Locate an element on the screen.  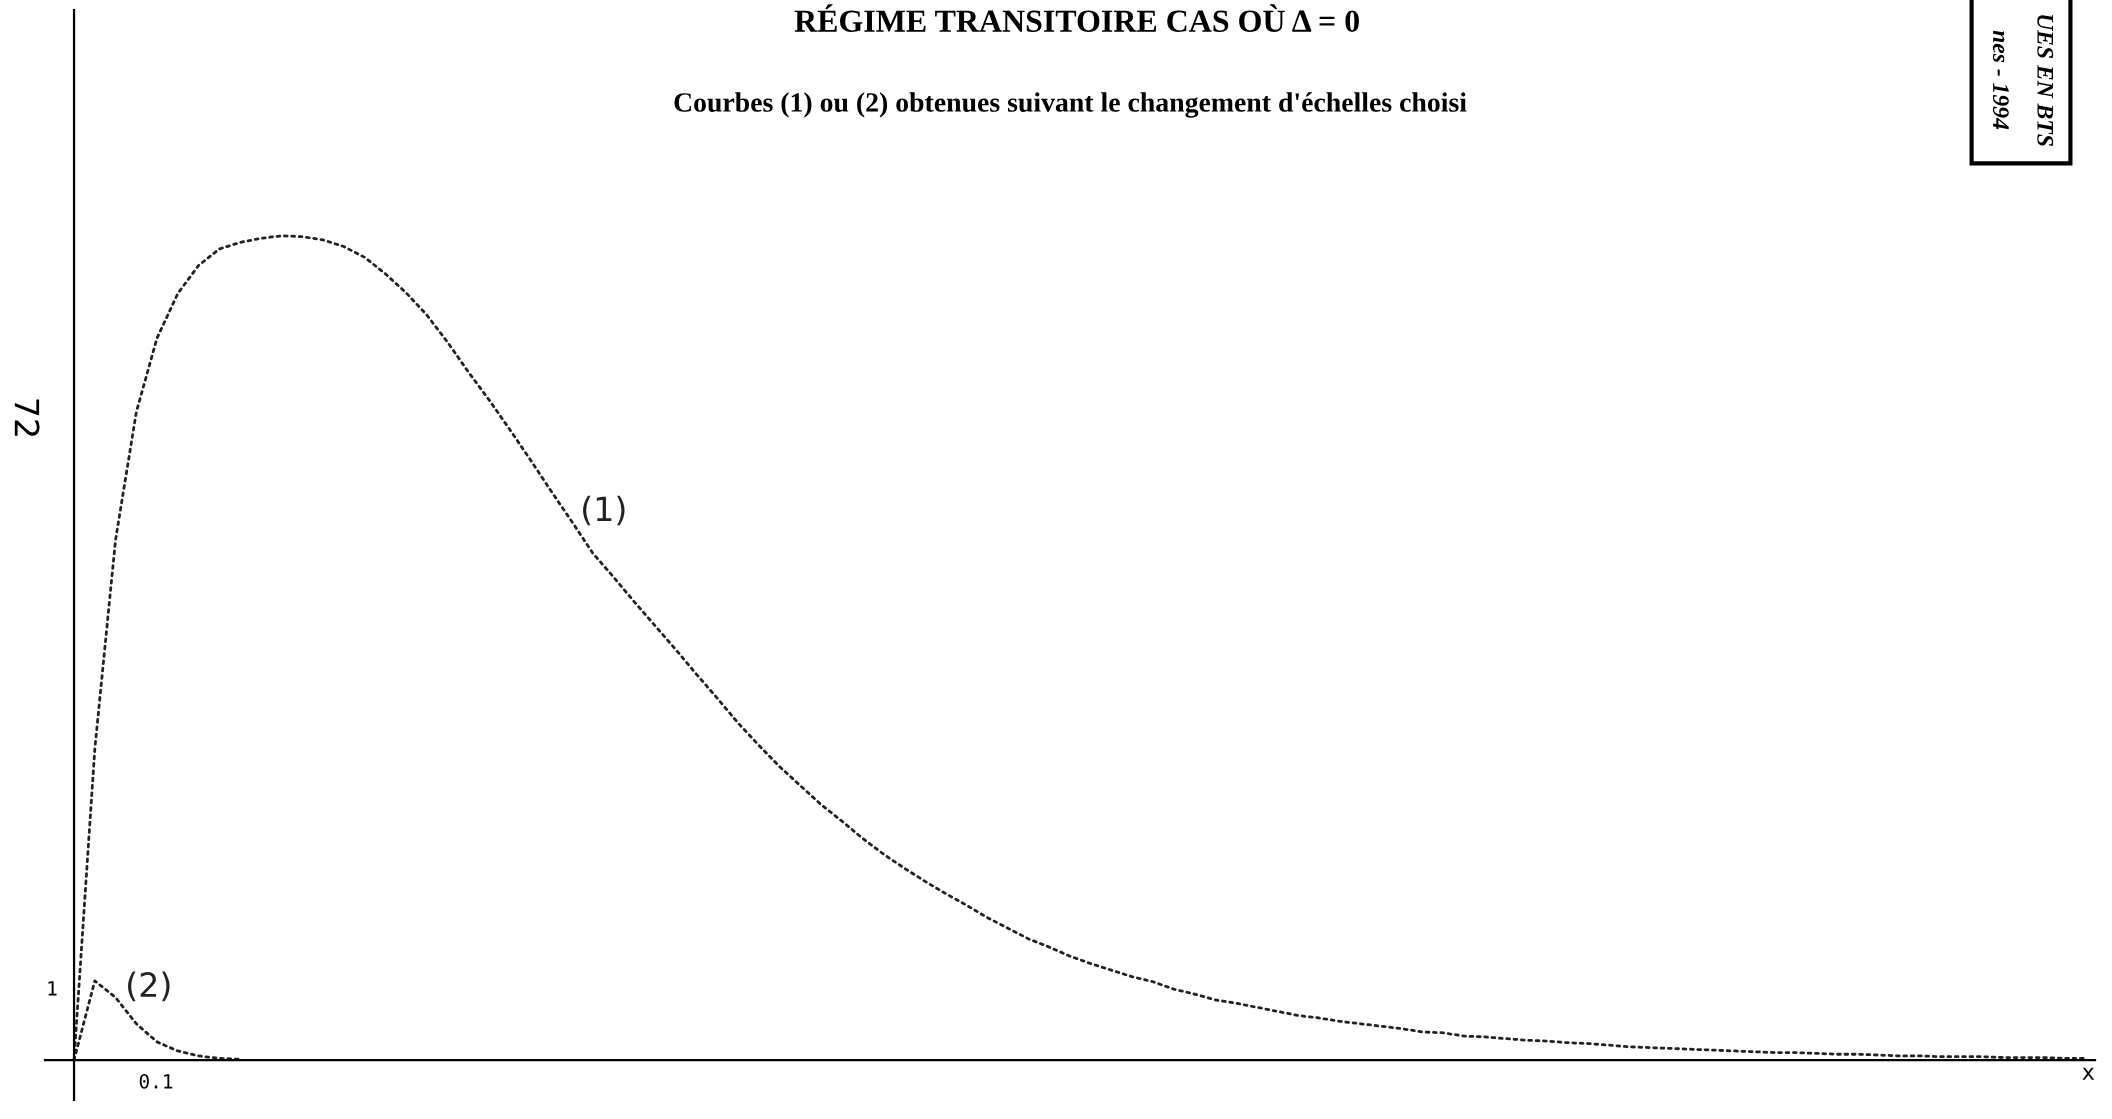
x-axis-title: x is located at coordinates (2088, 1073).